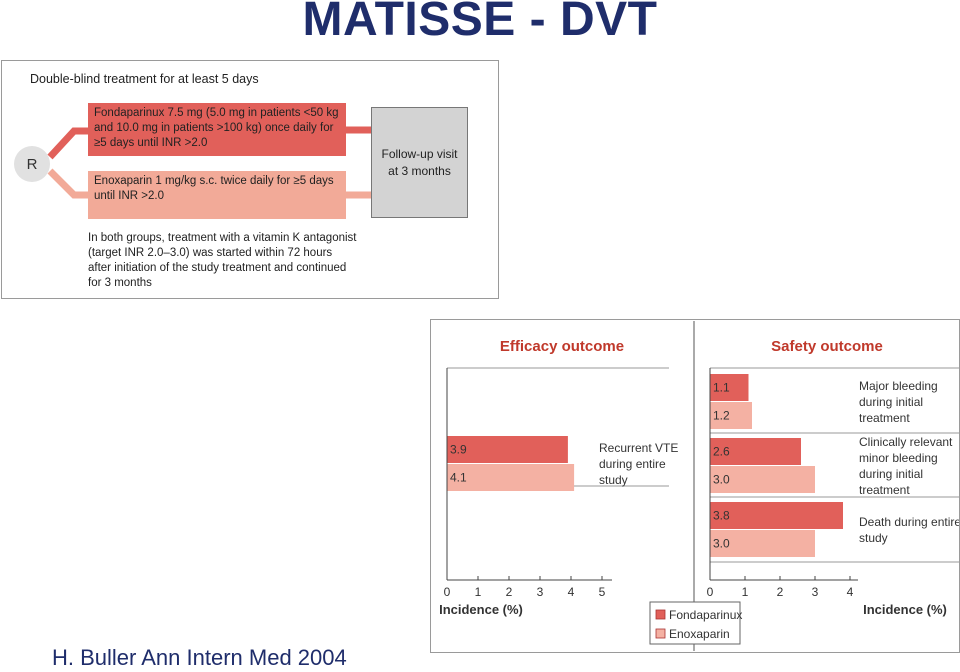 Image resolution: width=960 pixels, height=672 pixels. What do you see at coordinates (458, 450) in the screenshot?
I see `bar-value-label: 3.9` at bounding box center [458, 450].